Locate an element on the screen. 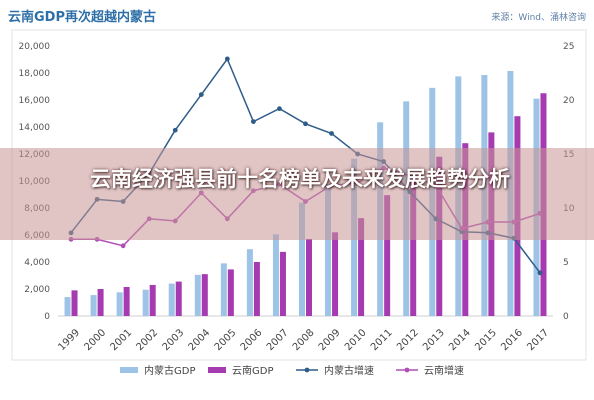  x-tick-label: 2014 is located at coordinates (460, 340).